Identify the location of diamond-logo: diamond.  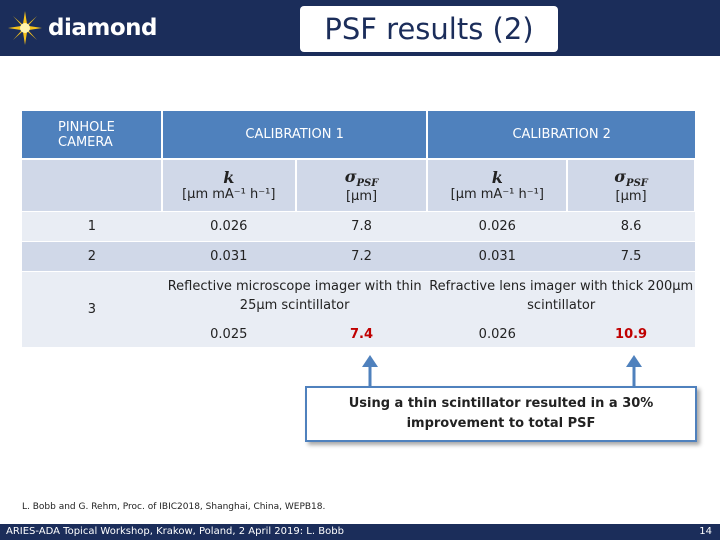
(82, 28).